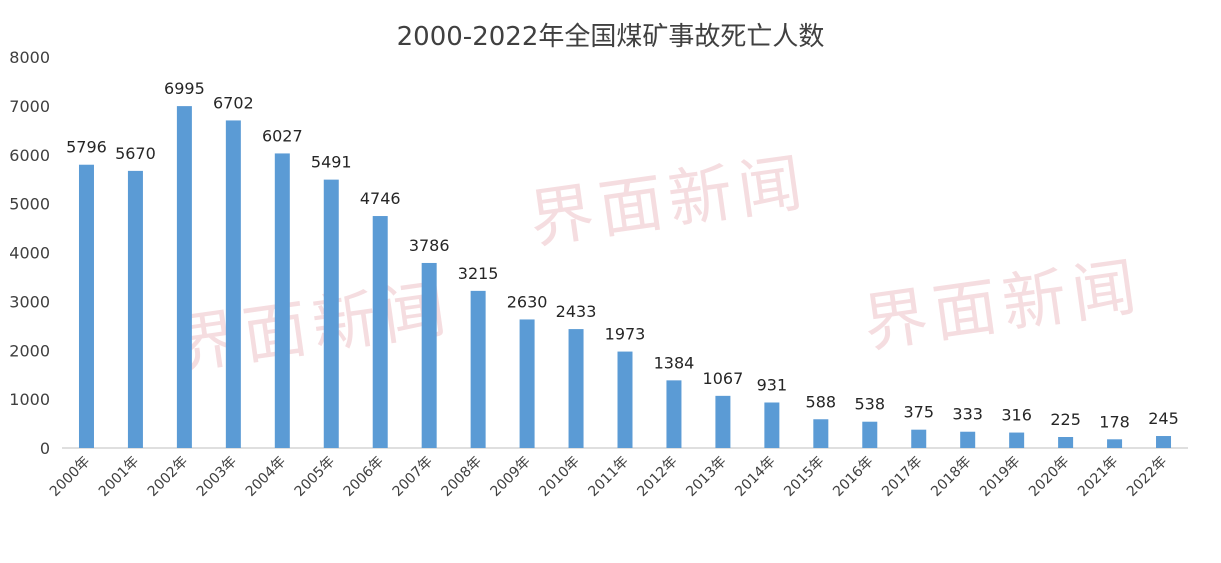 The width and height of the screenshot is (1221, 563). What do you see at coordinates (804, 477) in the screenshot?
I see `x-tick-label: 2015年` at bounding box center [804, 477].